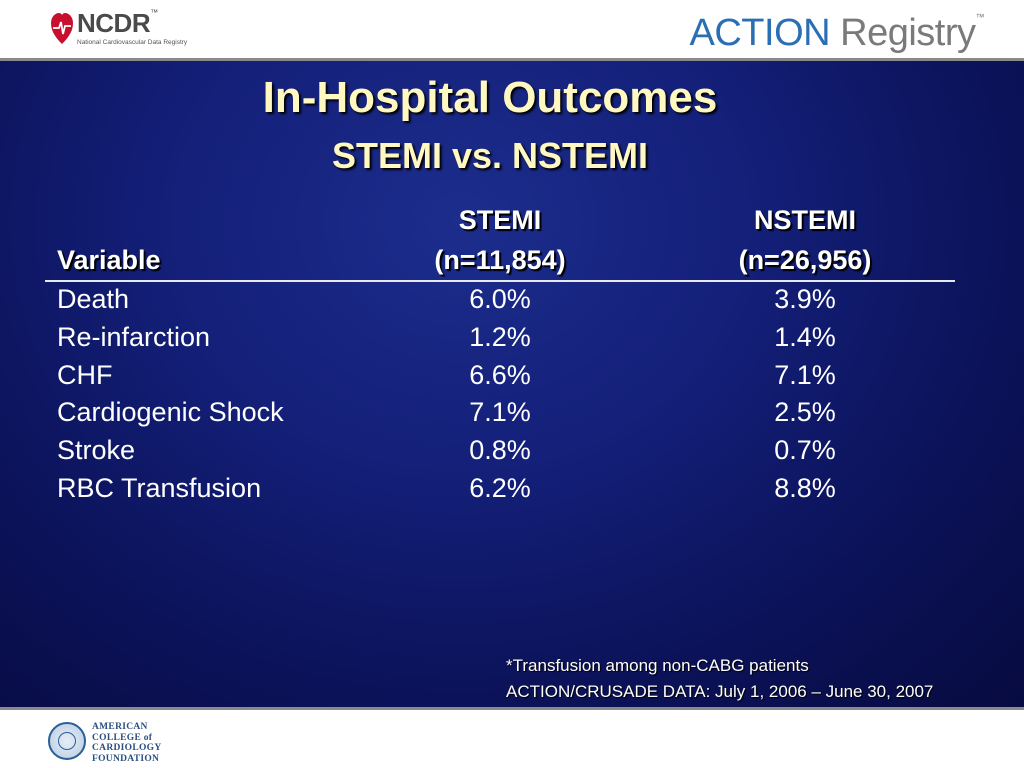  What do you see at coordinates (500, 488) in the screenshot?
I see `row-stemi-value: 6.2%` at bounding box center [500, 488].